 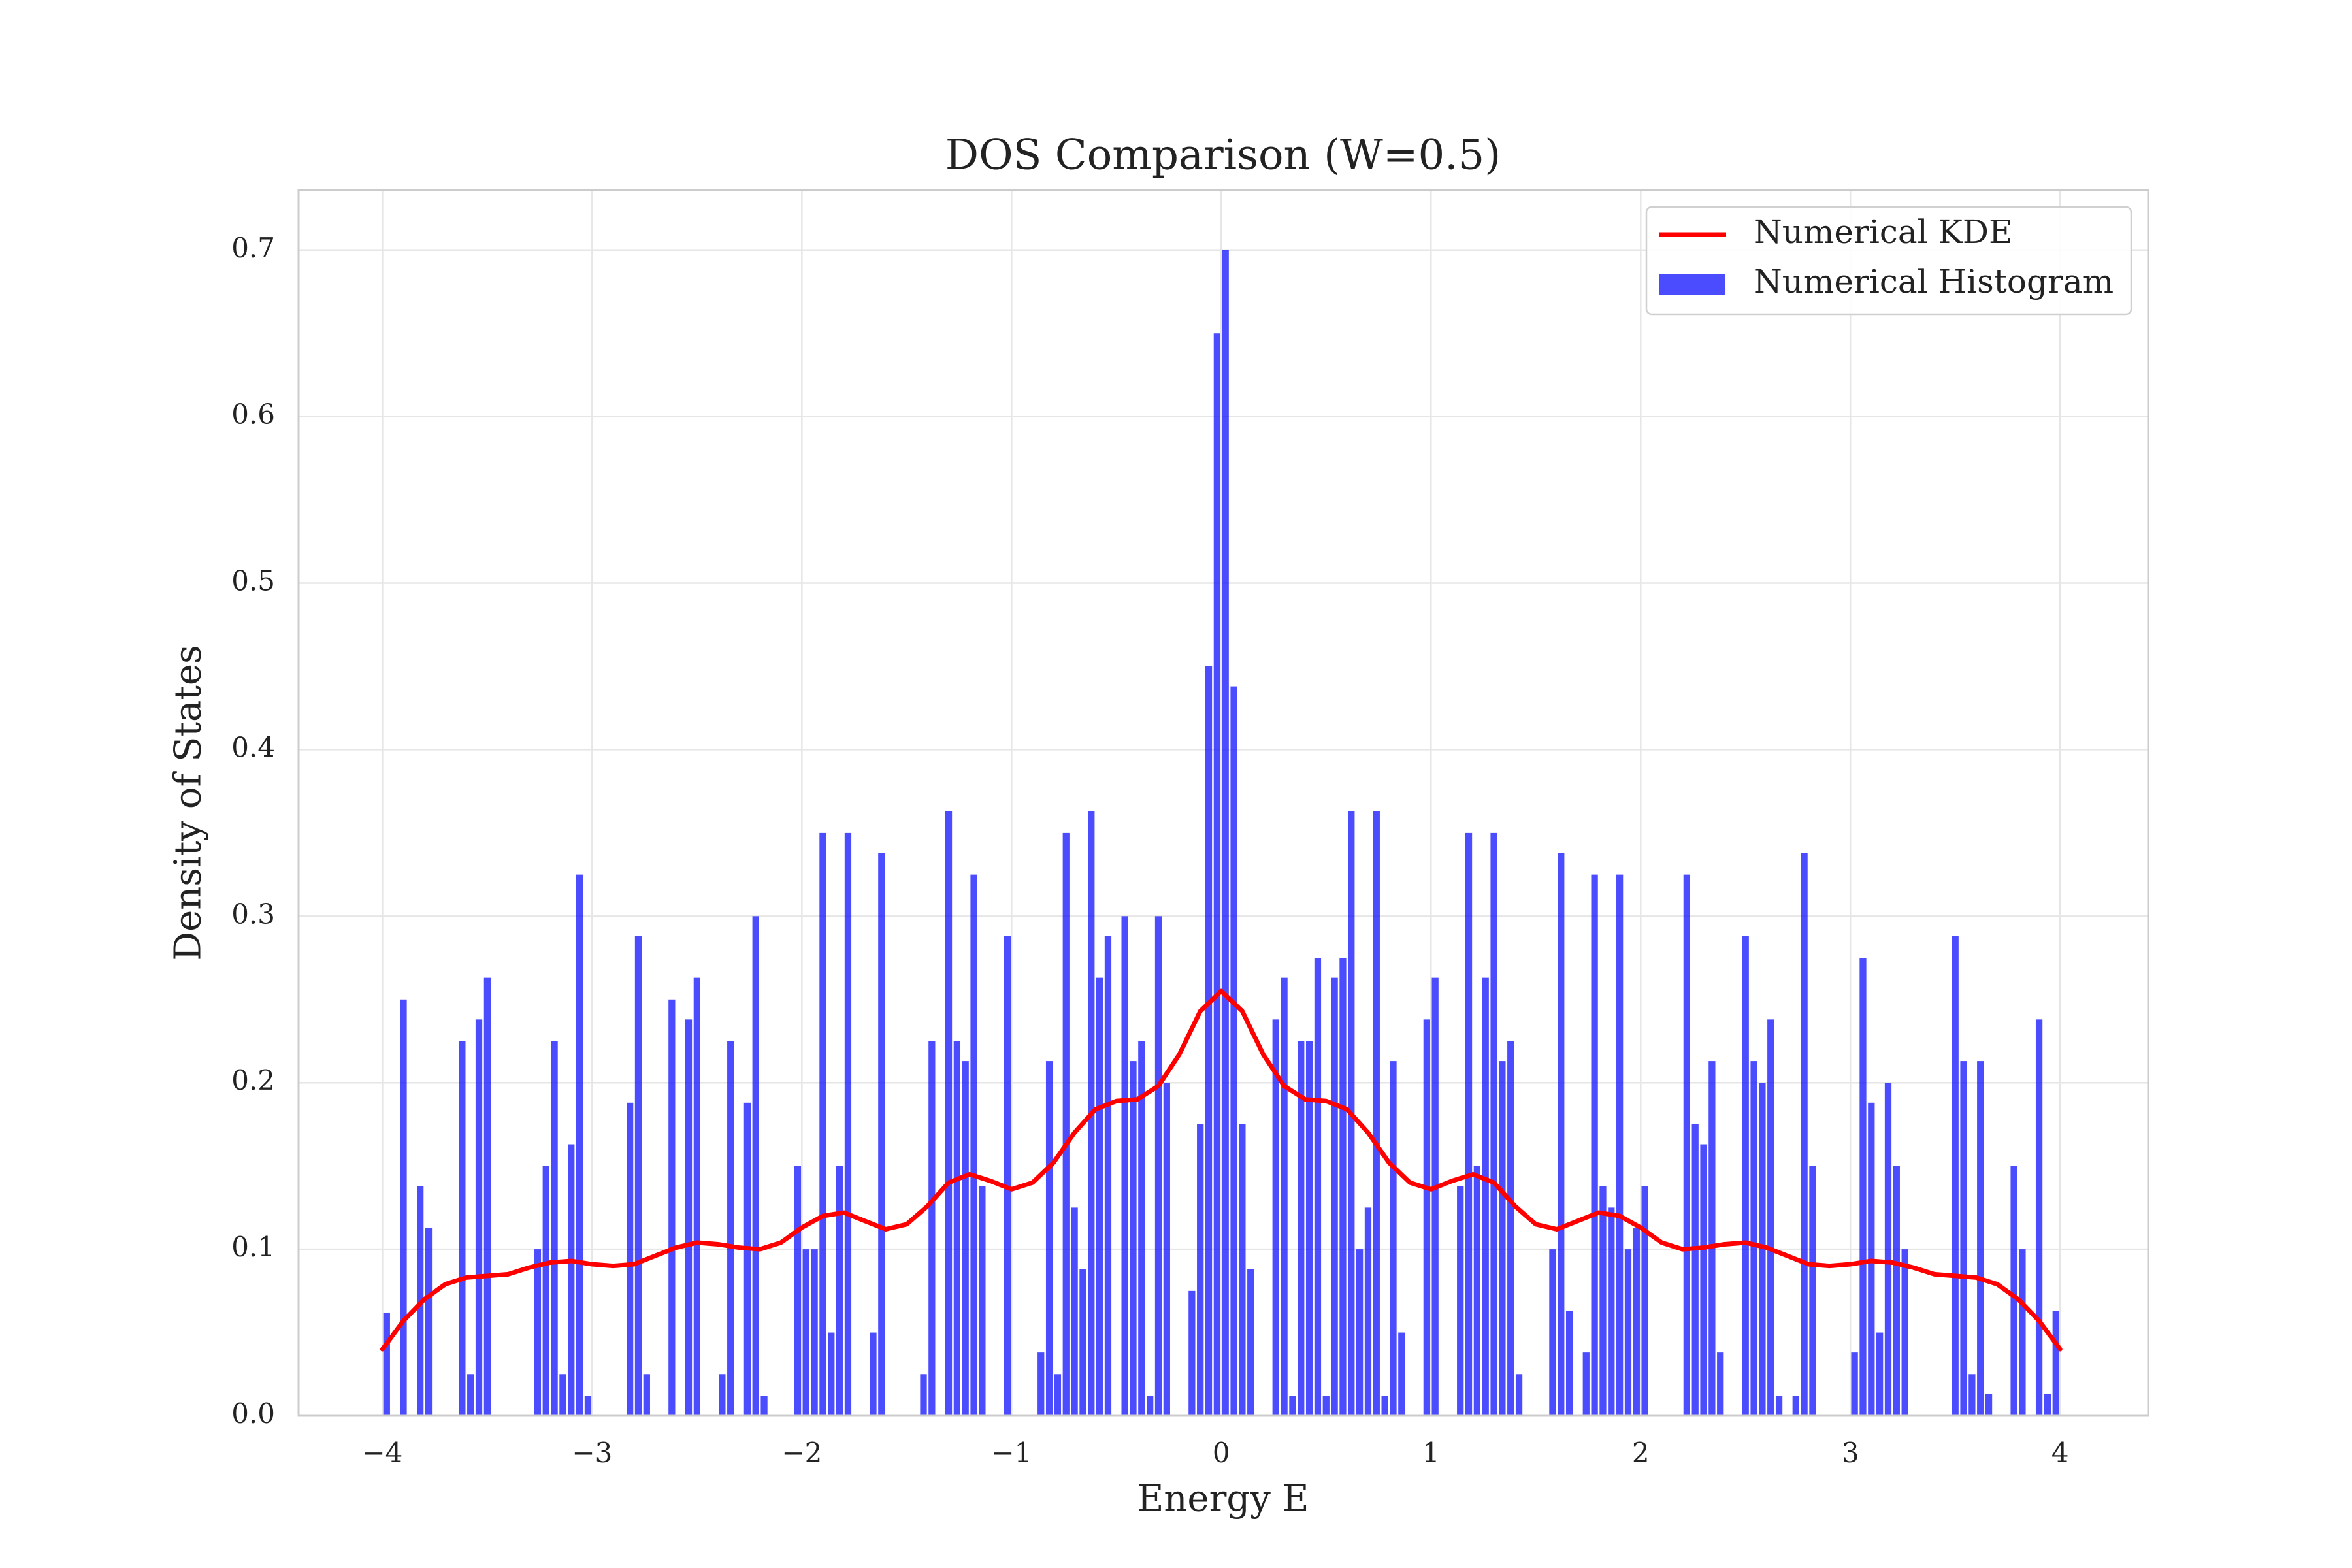 I want to click on x-tick-label: −4, so click(x=382, y=1453).